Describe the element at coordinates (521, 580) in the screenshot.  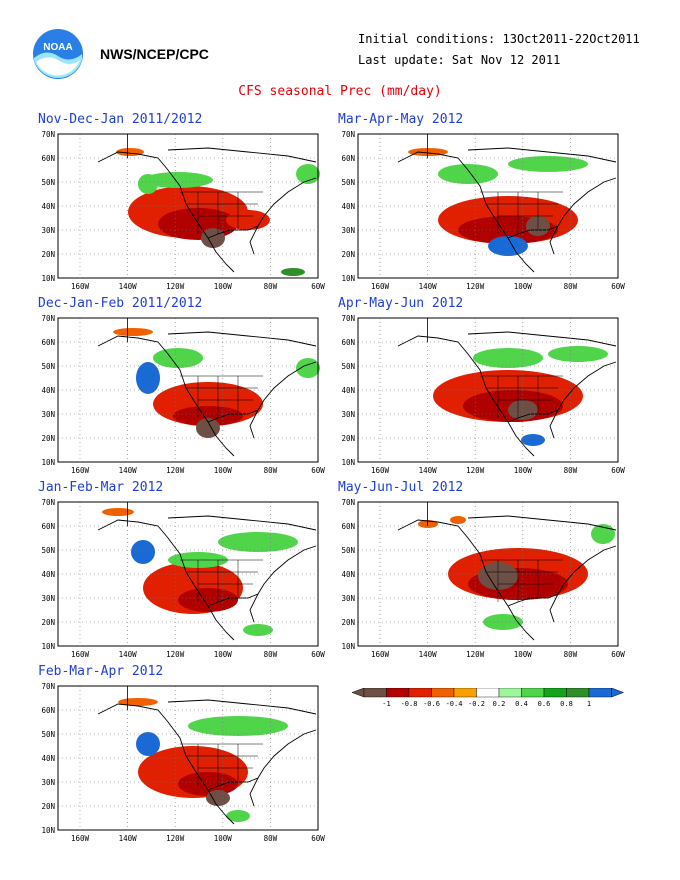
I see `political-boundaries` at that location.